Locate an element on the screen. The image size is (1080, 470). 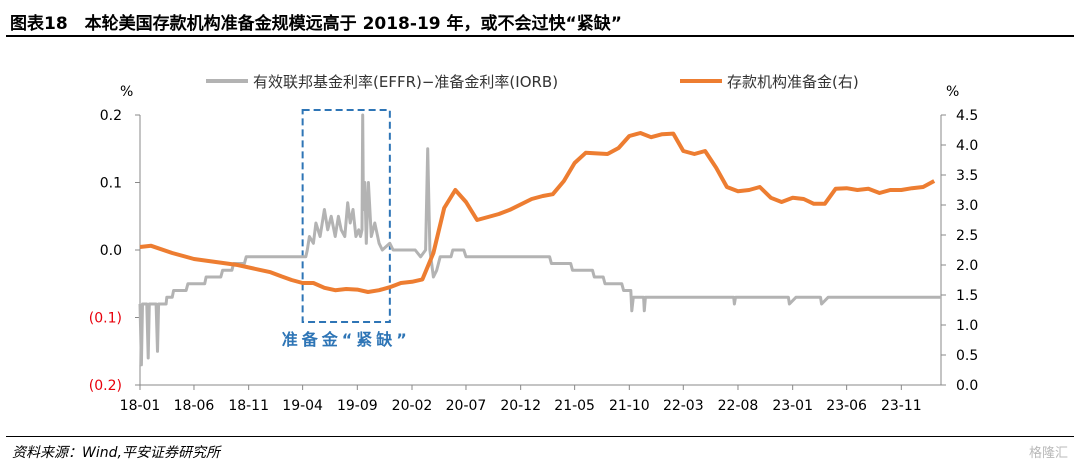
right-tick-label: 0.5 is located at coordinates (967, 356).